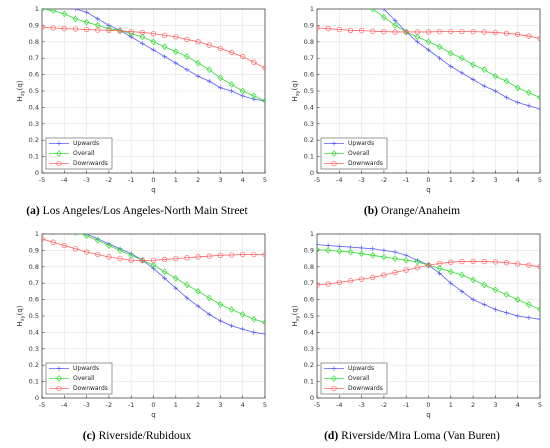 Image resolution: width=550 pixels, height=448 pixels. What do you see at coordinates (309, 382) in the screenshot?
I see `y-tick-label: 0.1` at bounding box center [309, 382].